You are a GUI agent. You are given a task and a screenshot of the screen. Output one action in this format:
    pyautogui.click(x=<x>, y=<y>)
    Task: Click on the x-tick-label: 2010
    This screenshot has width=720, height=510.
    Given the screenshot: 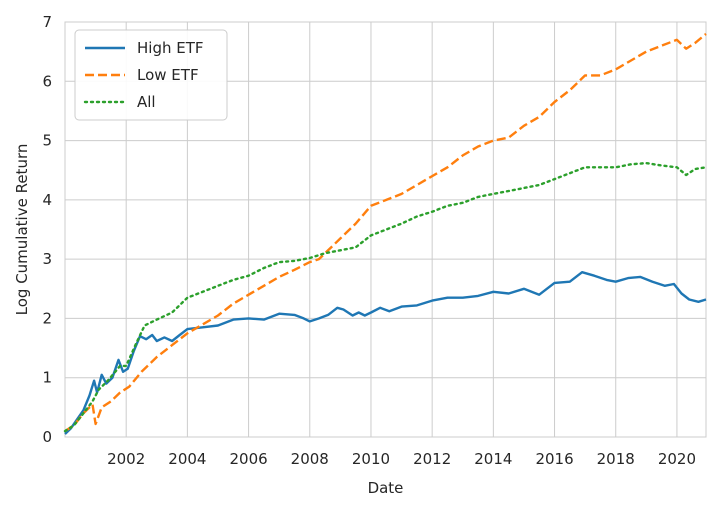 What is the action you would take?
    pyautogui.click(x=371, y=459)
    